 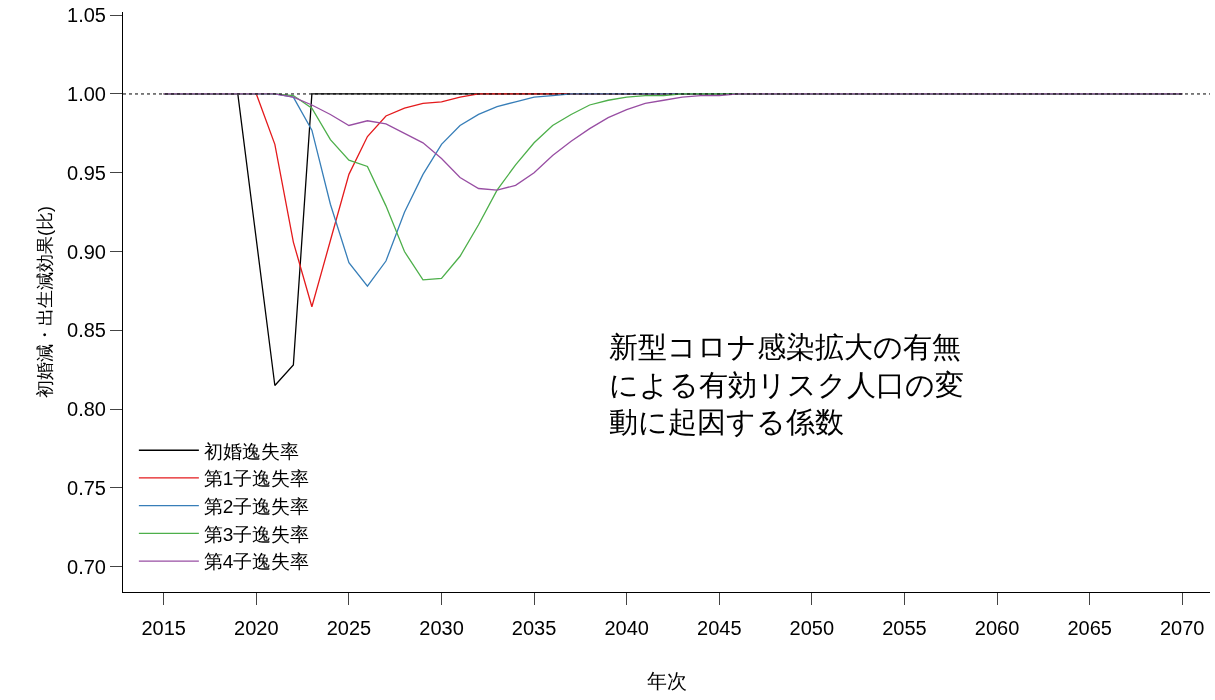 I want to click on x-tick-label: 2070, so click(x=1182, y=628).